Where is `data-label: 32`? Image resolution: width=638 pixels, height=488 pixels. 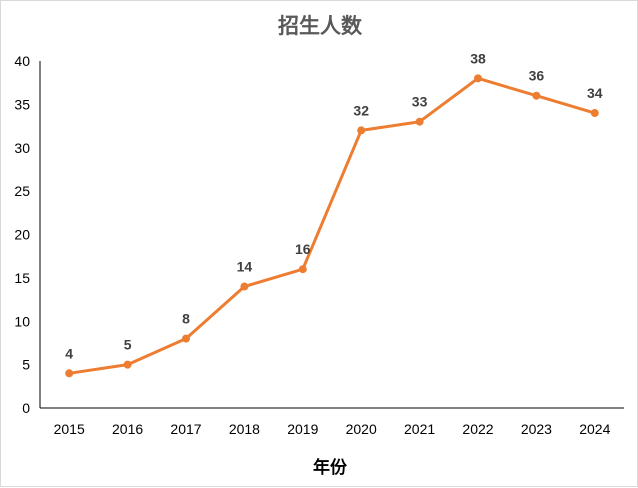 data-label: 32 is located at coordinates (361, 110).